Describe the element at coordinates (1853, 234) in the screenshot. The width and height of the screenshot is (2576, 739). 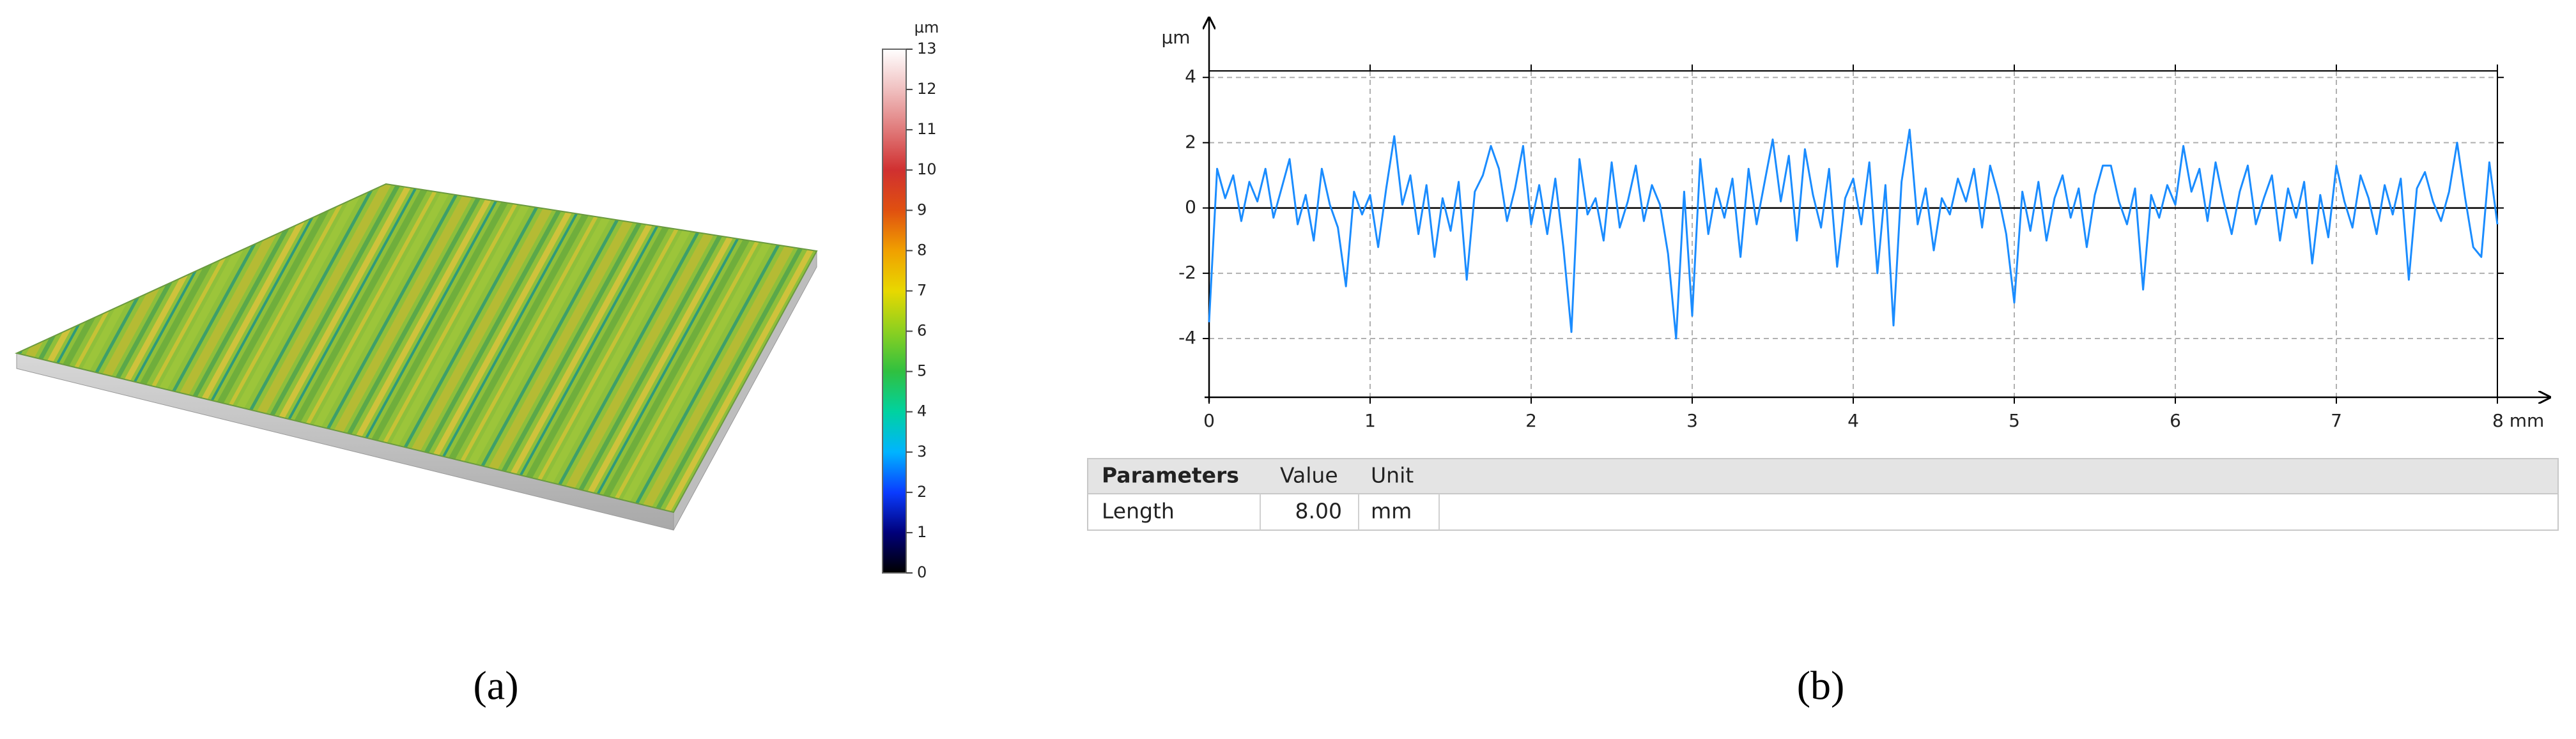
I see `profile-line` at that location.